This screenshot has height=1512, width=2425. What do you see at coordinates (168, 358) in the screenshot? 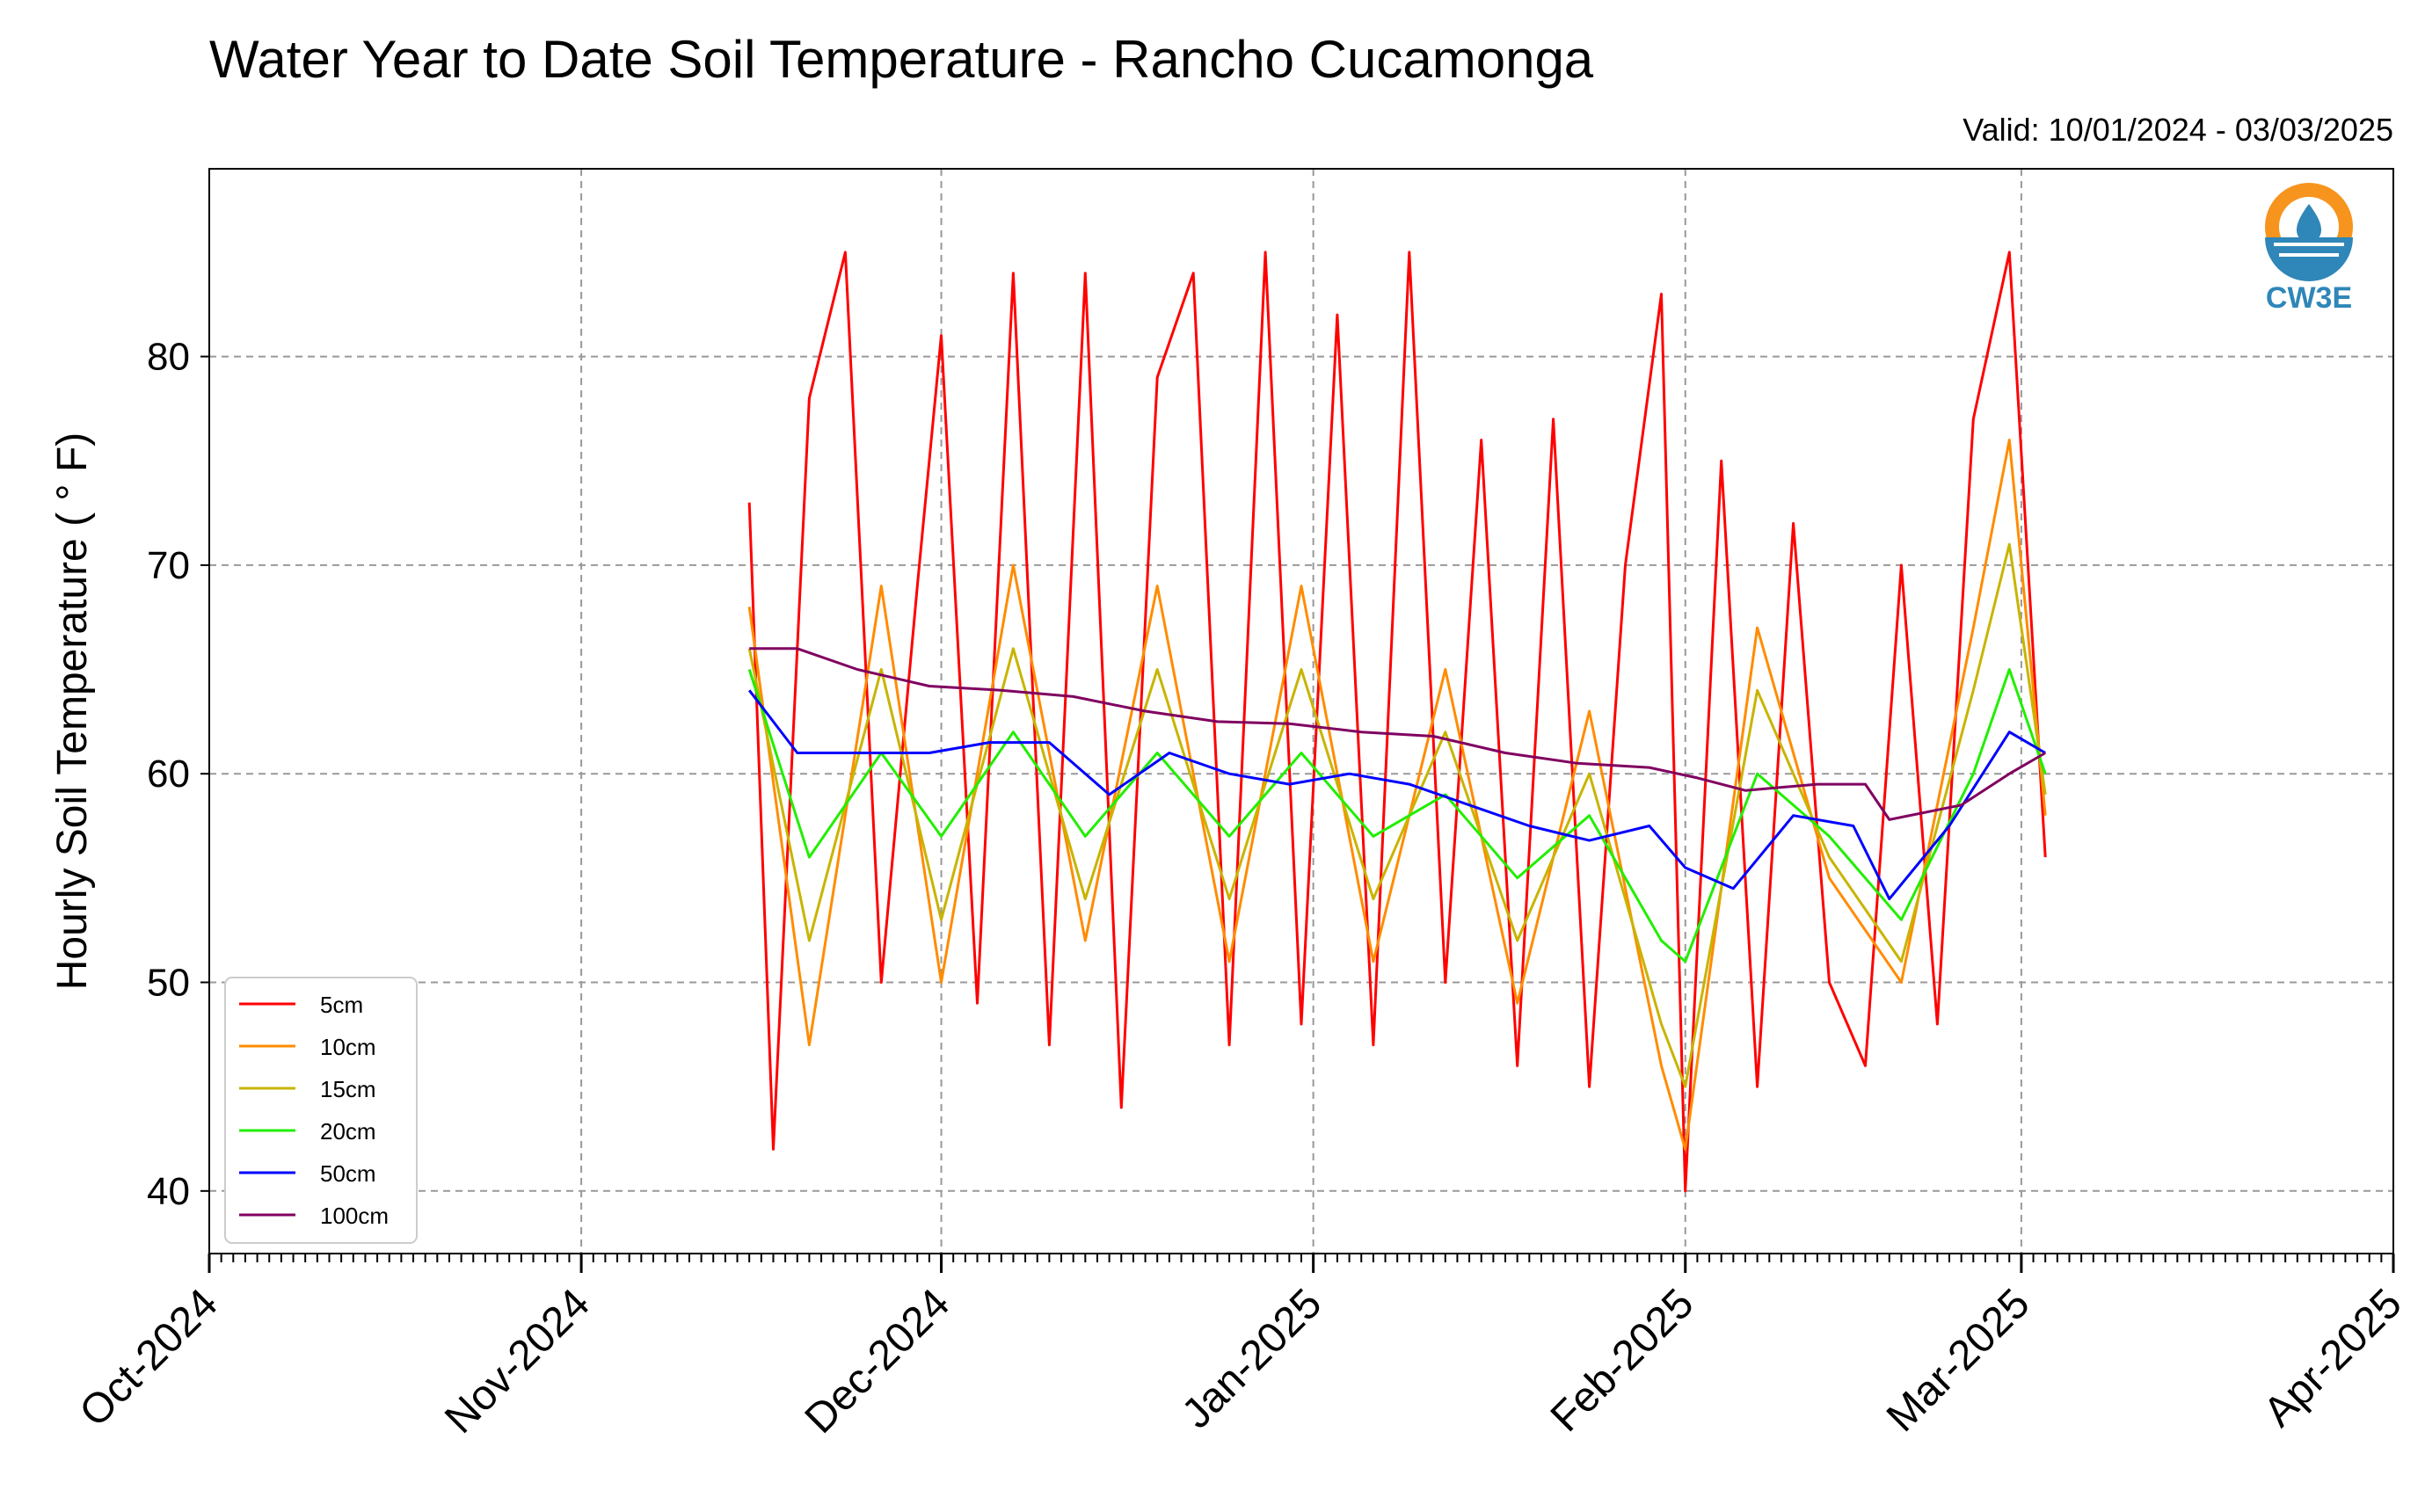
I see `y-tick-label: 80` at bounding box center [168, 358].